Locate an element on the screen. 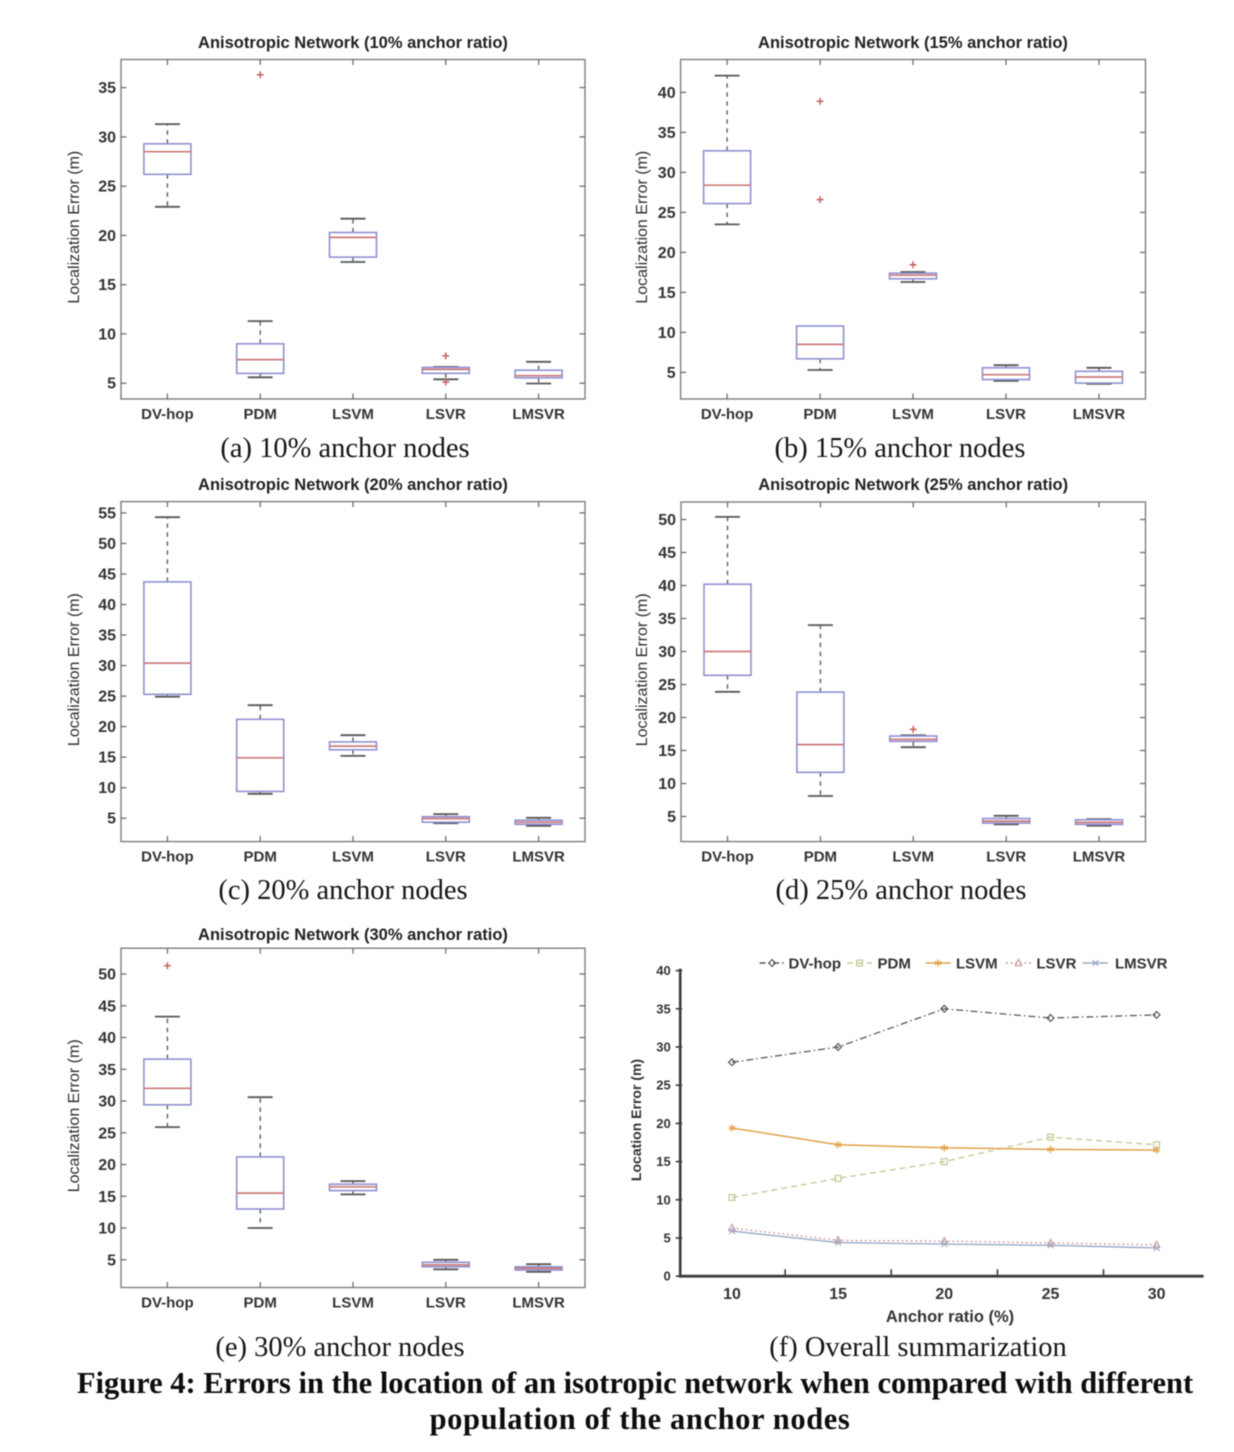  svg-text: (a) 10% anchor nodes is located at coordinates (344, 448).